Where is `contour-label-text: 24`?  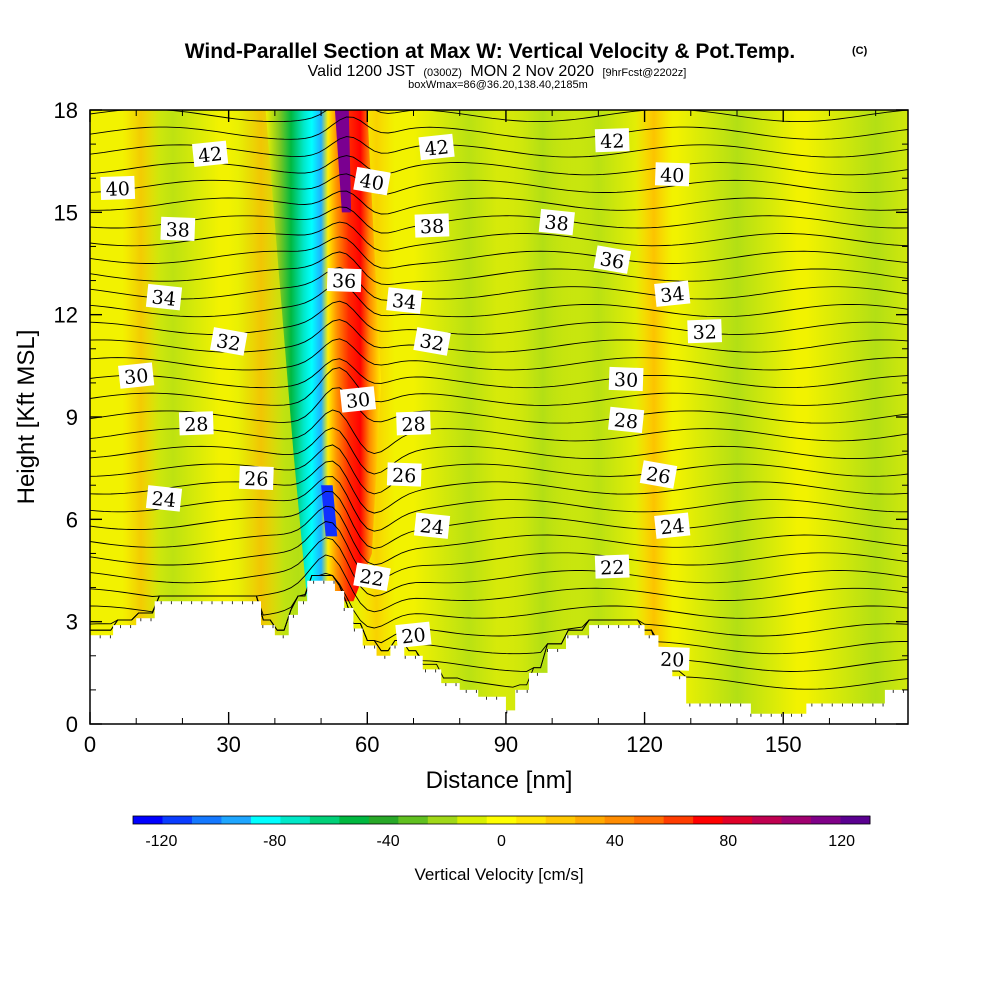
contour-label-text: 24 is located at coordinates (672, 527).